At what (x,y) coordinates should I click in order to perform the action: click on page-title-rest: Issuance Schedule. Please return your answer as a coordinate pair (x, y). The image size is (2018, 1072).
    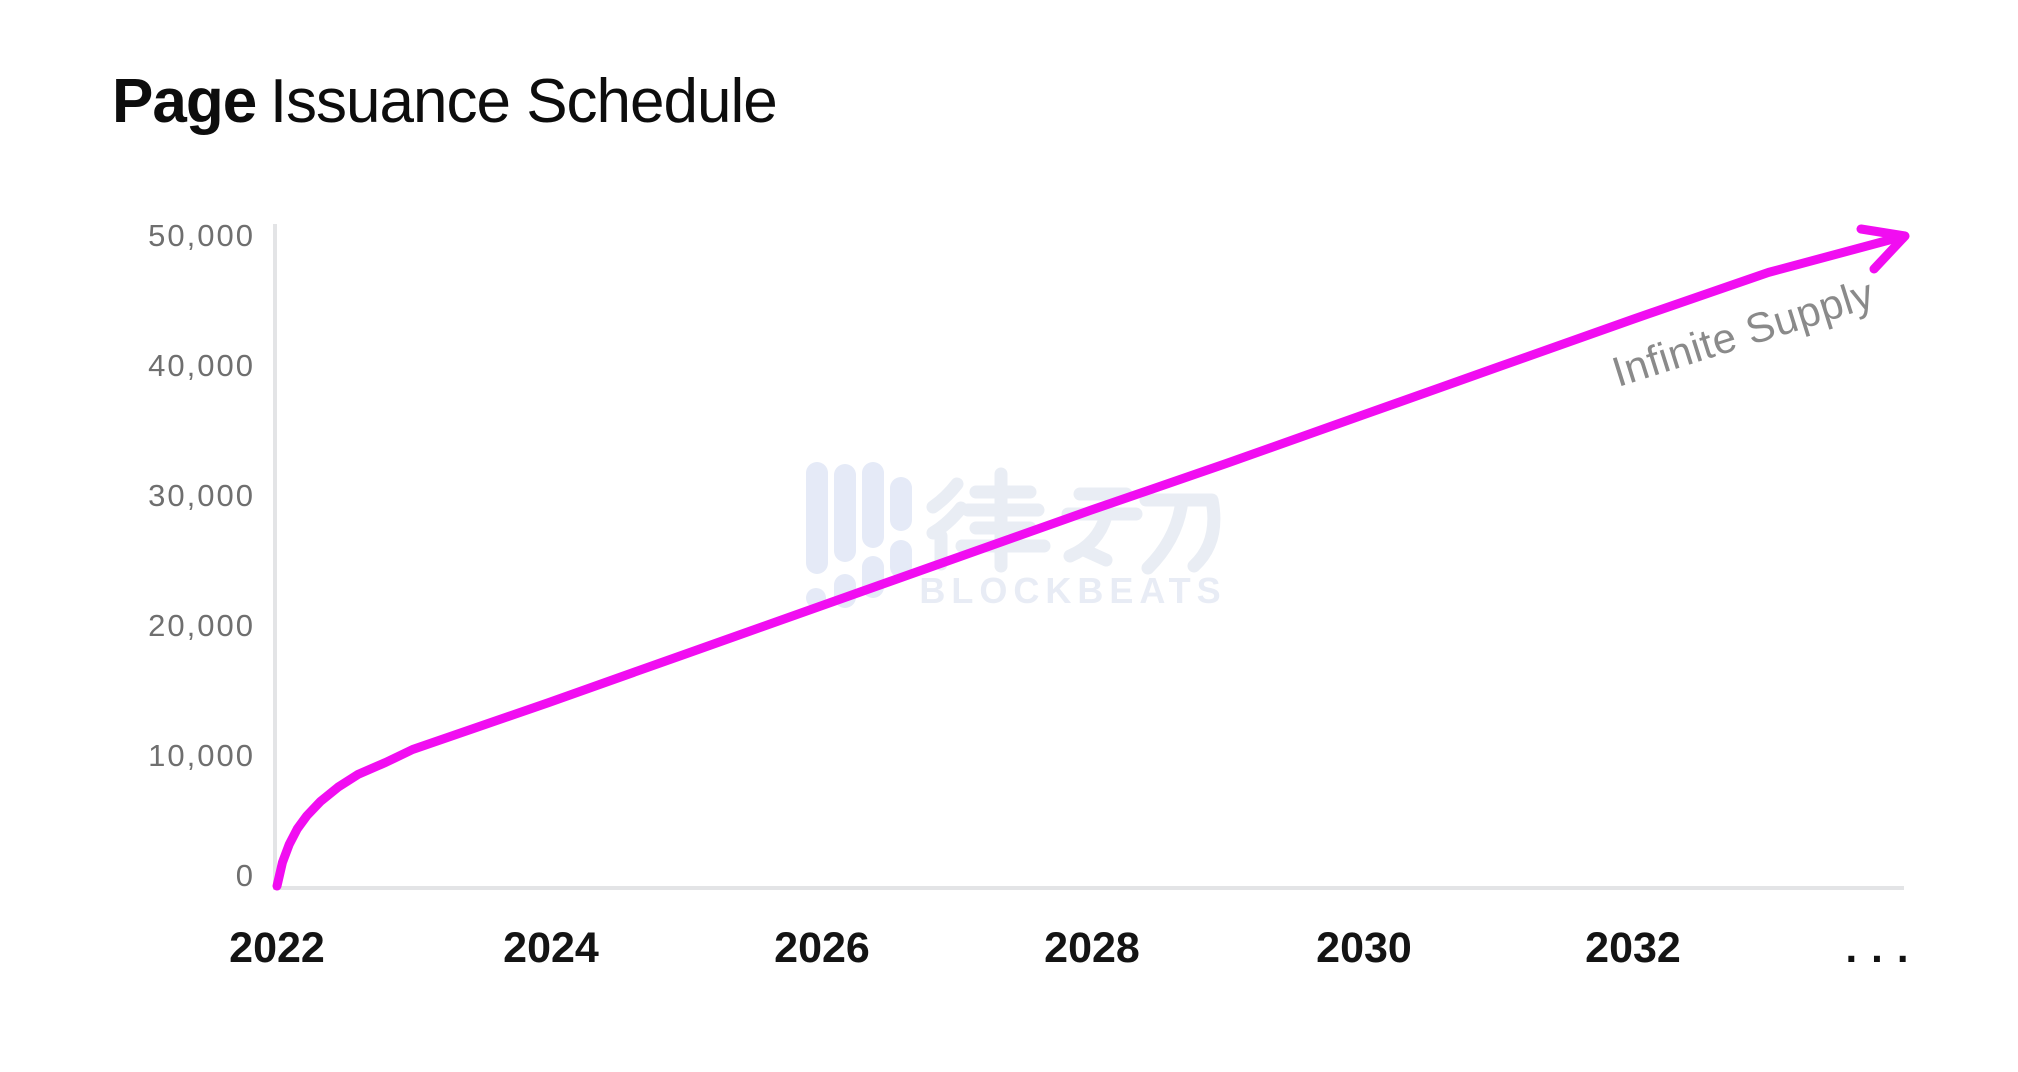
    Looking at the image, I should click on (523, 101).